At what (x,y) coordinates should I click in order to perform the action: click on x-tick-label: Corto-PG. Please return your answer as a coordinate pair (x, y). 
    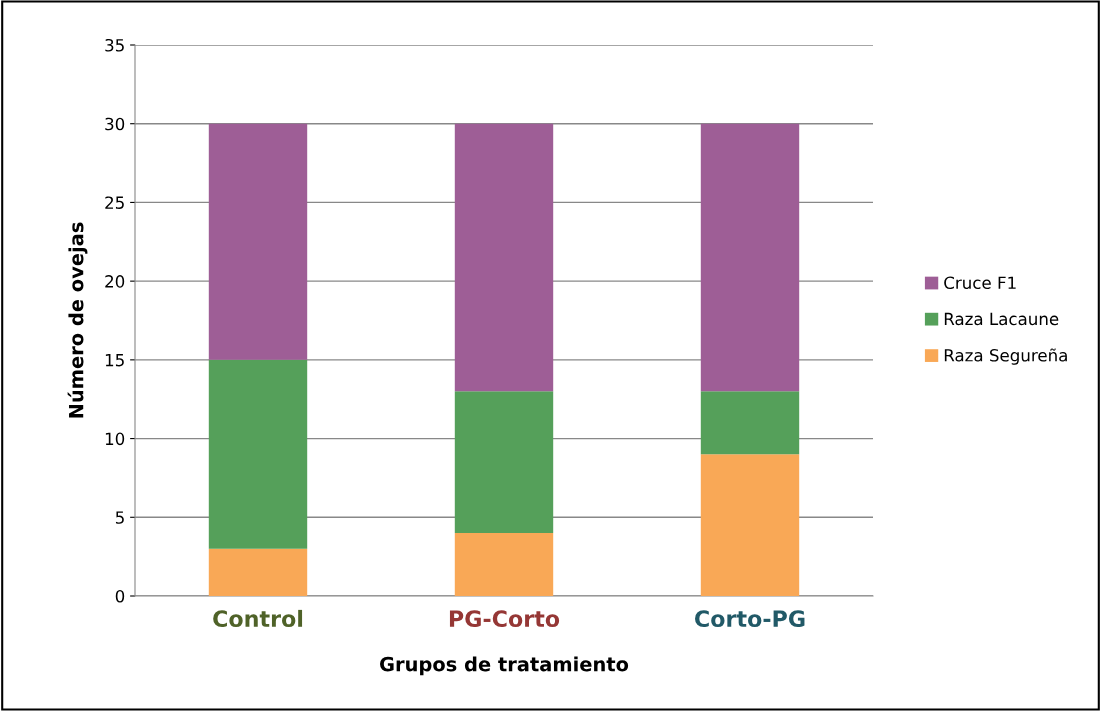
    Looking at the image, I should click on (750, 619).